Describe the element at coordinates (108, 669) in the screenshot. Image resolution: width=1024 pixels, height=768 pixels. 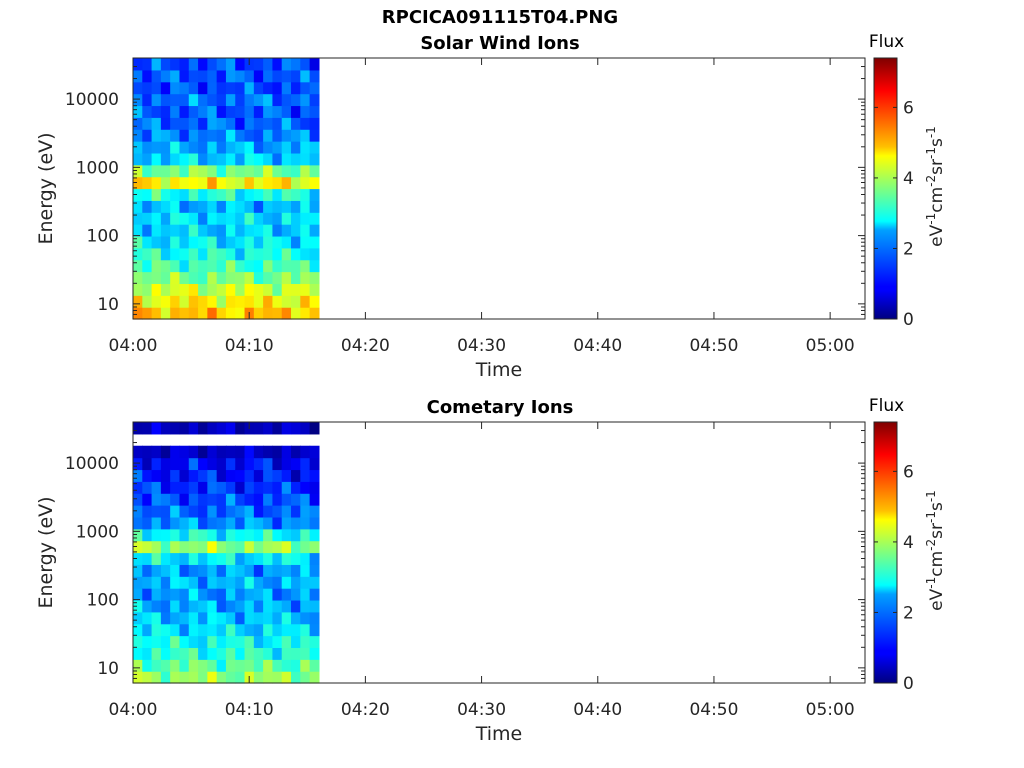
I see `y-tick-label: 10` at that location.